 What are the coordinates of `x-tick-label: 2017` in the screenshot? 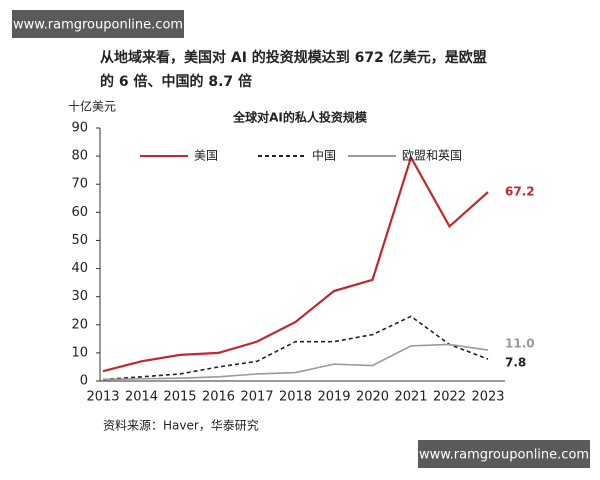 It's located at (256, 397).